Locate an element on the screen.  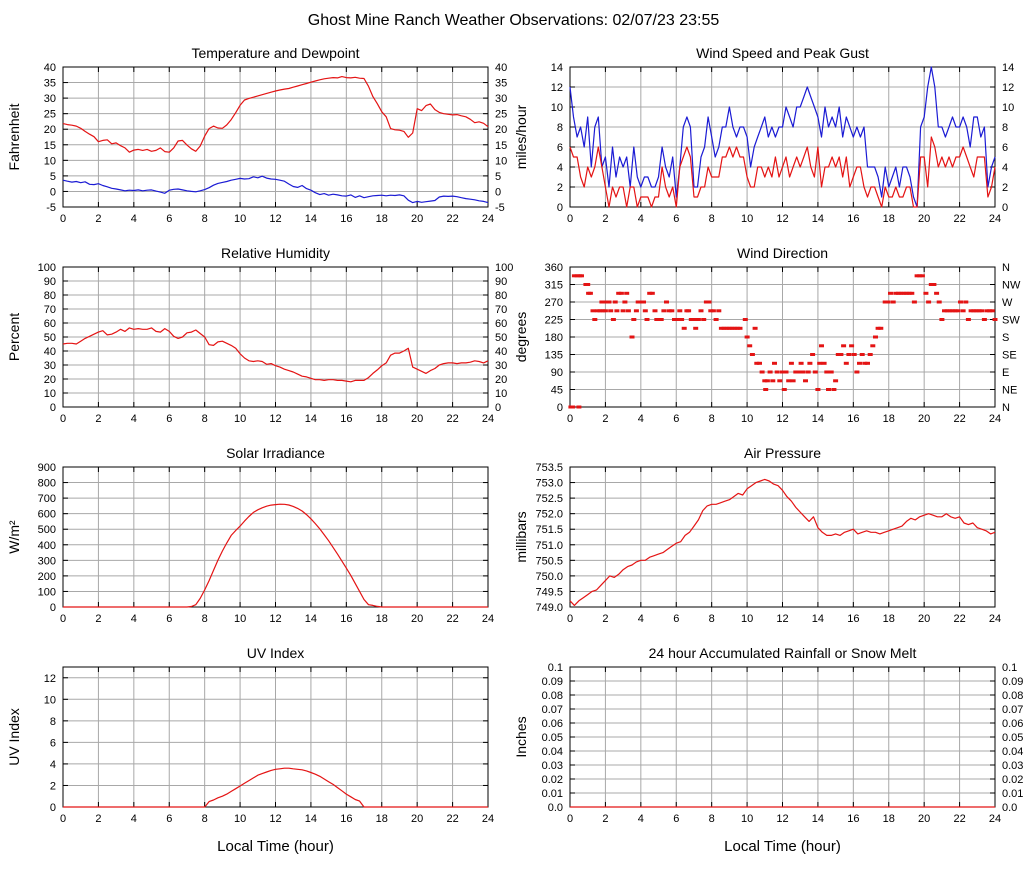
svg-text: NW is located at coordinates (1011, 286).